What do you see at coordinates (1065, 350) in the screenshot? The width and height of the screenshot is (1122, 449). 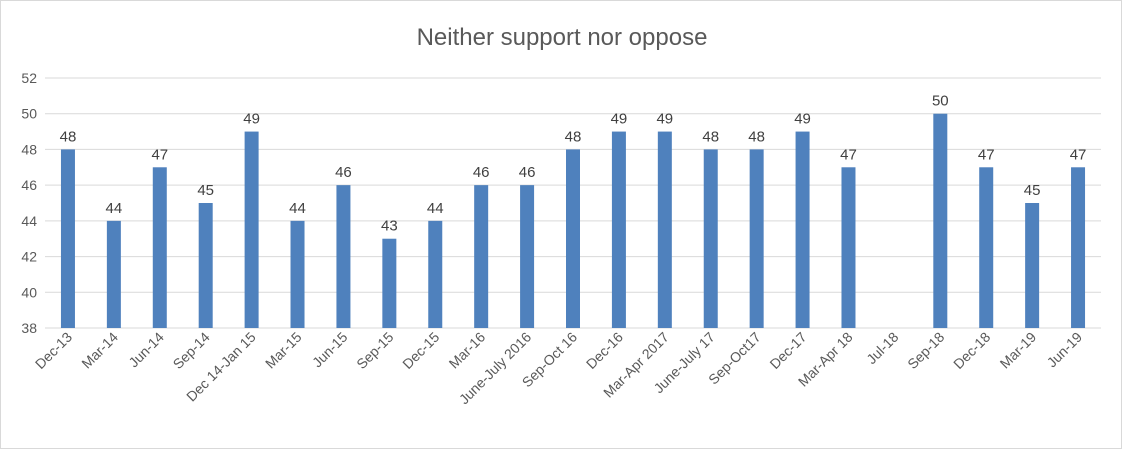 I see `x-tick-label: Jun-19` at bounding box center [1065, 350].